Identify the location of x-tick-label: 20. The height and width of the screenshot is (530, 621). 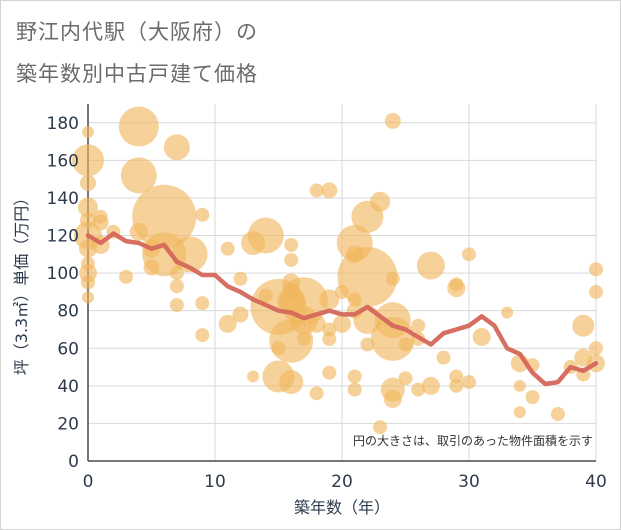
(342, 482).